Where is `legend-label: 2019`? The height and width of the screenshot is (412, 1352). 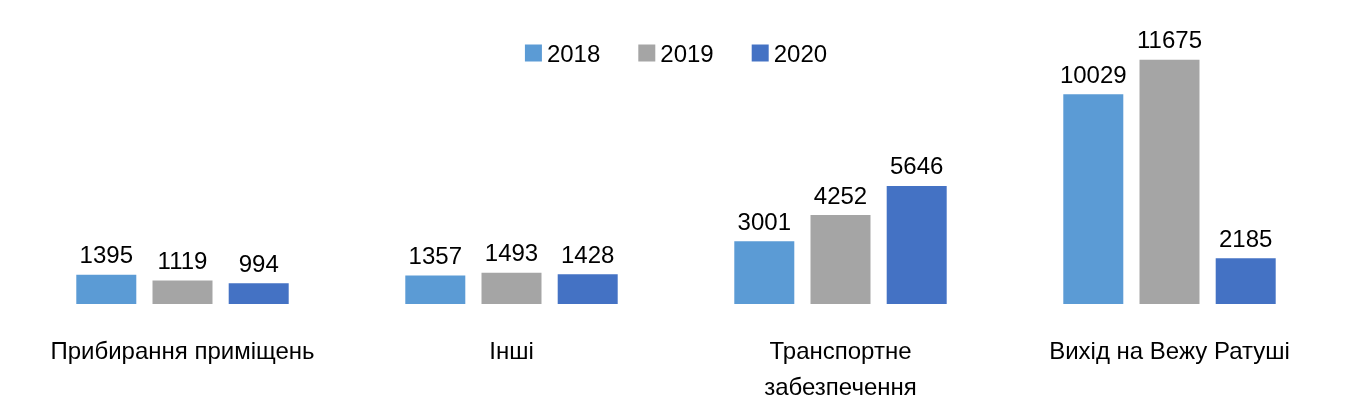 legend-label: 2019 is located at coordinates (687, 53).